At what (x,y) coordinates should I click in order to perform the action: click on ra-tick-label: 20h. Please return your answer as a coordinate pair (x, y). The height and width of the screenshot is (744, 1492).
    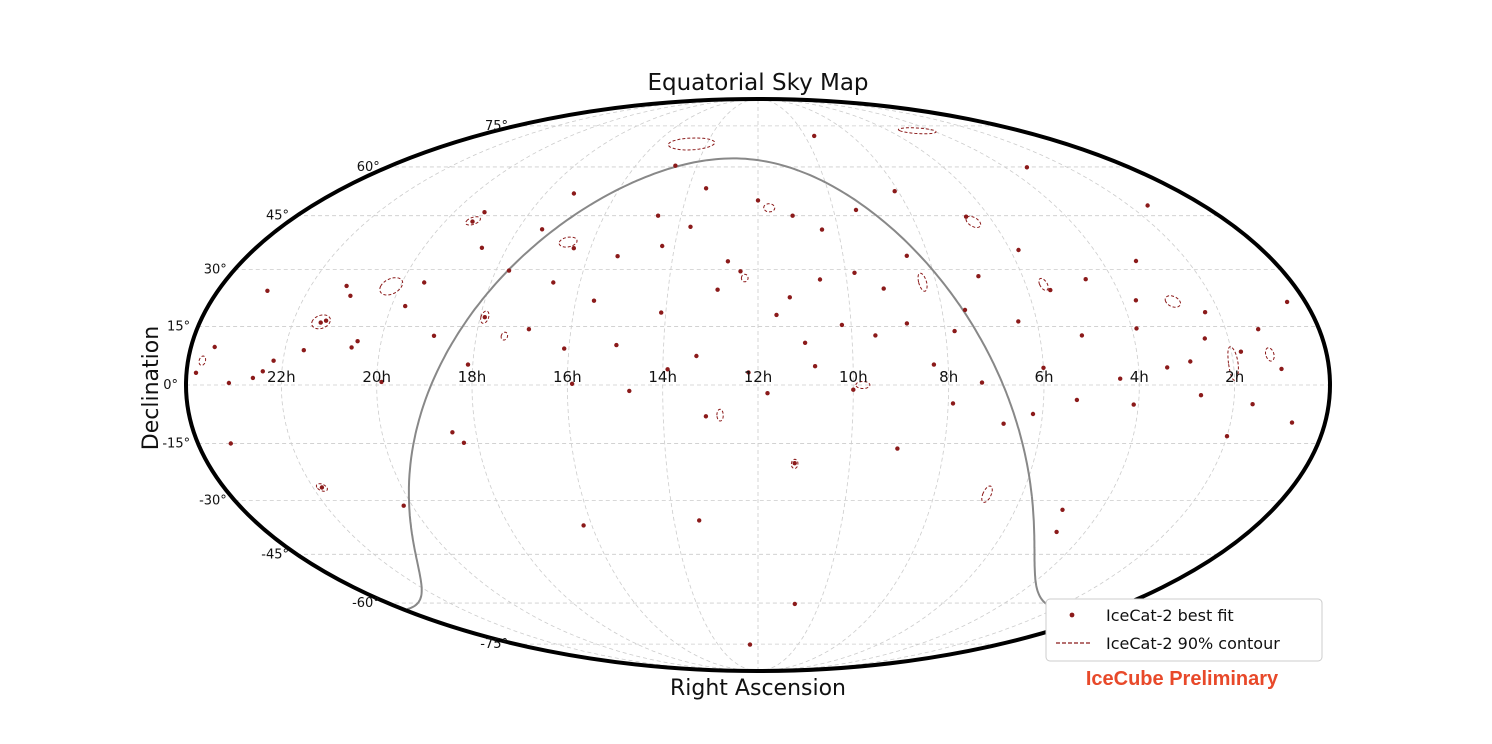
    Looking at the image, I should click on (376, 377).